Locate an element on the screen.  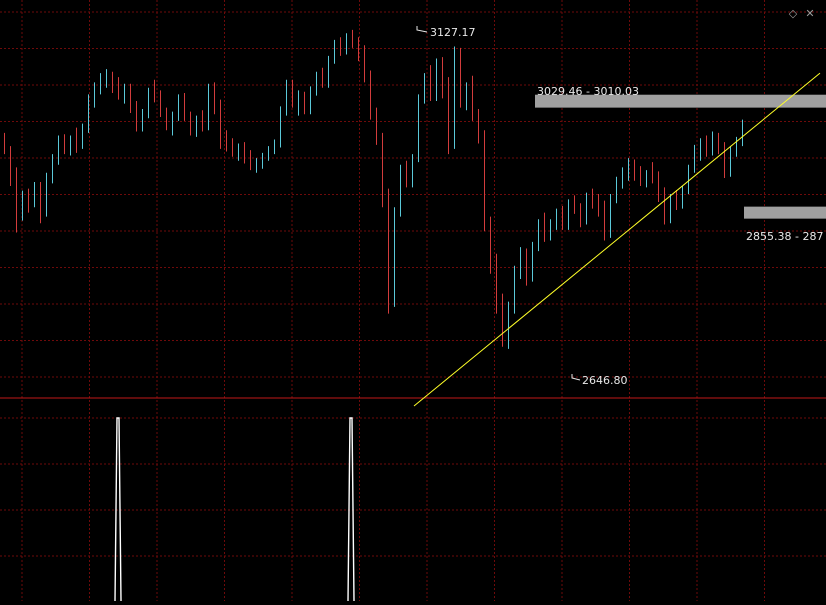
lower-zone-label: 2855.38 - 287 is located at coordinates (784, 236).